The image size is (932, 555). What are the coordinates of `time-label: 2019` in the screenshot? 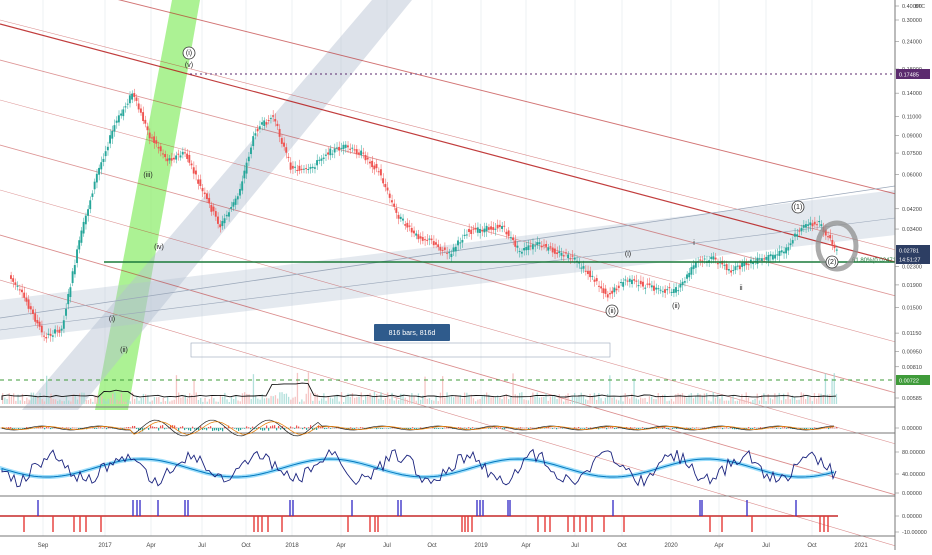 It's located at (481, 546).